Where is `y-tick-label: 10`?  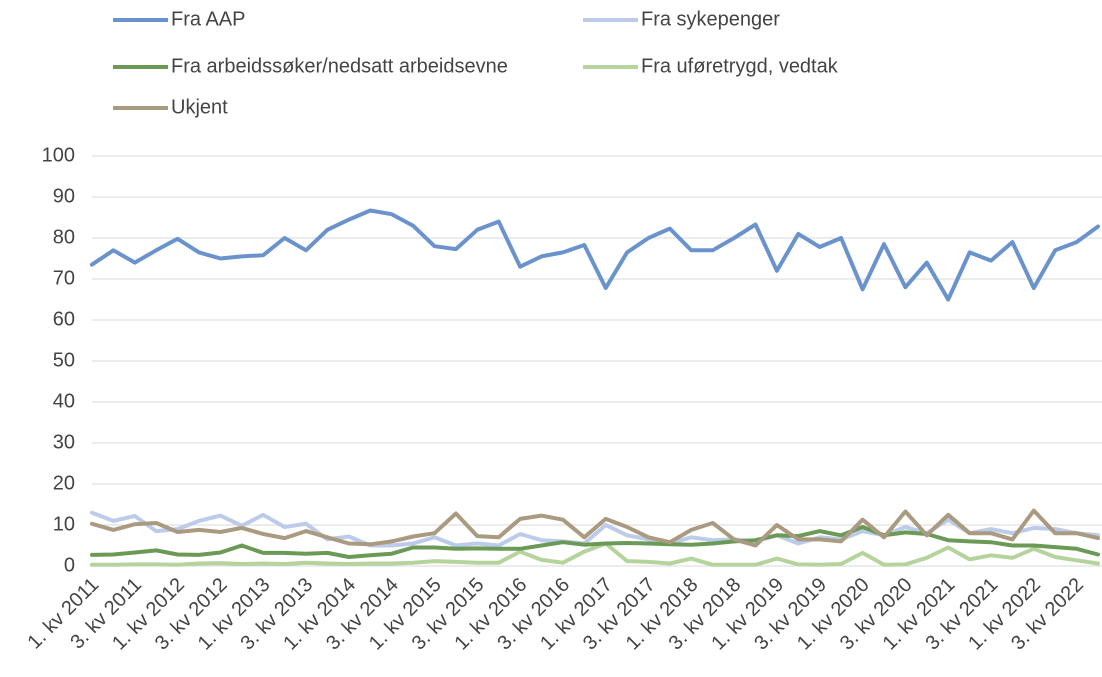 y-tick-label: 10 is located at coordinates (64, 524).